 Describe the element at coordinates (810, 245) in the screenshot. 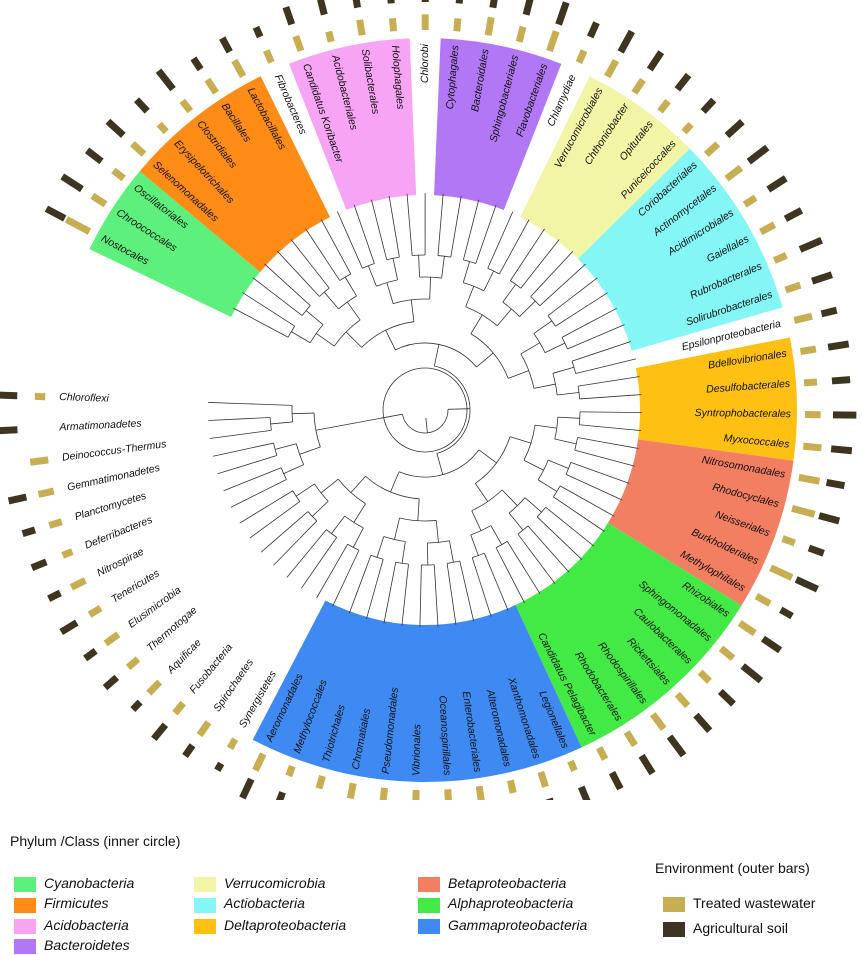

I see `agricultural-soil-bar-rubrobacterales` at that location.